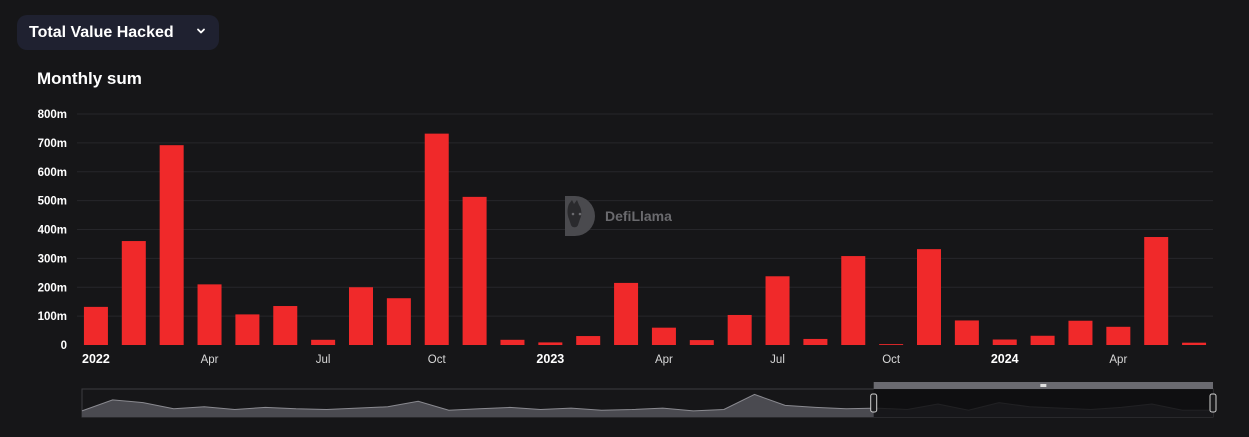 This screenshot has width=1249, height=437. What do you see at coordinates (96, 359) in the screenshot?
I see `x-tick-label: 2022` at bounding box center [96, 359].